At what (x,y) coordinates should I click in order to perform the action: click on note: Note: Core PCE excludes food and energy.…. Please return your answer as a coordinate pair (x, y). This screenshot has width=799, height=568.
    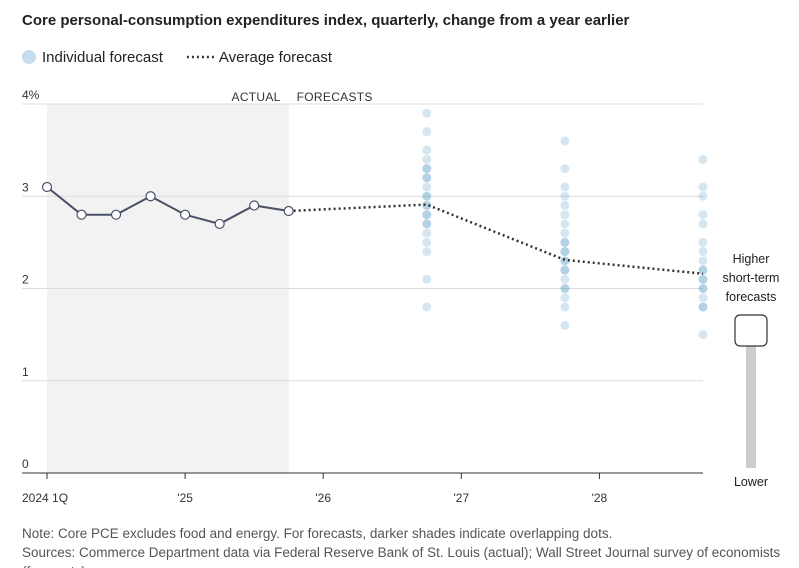
    Looking at the image, I should click on (317, 533).